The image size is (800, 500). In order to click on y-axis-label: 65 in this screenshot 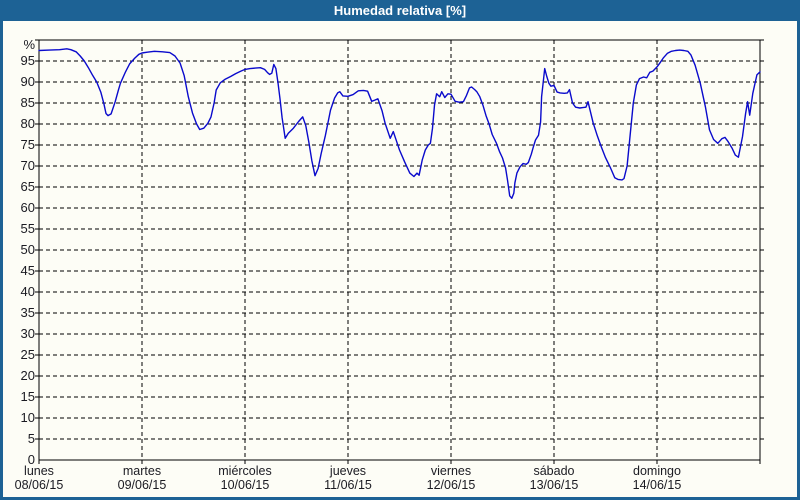, I will do `click(27, 186)`.